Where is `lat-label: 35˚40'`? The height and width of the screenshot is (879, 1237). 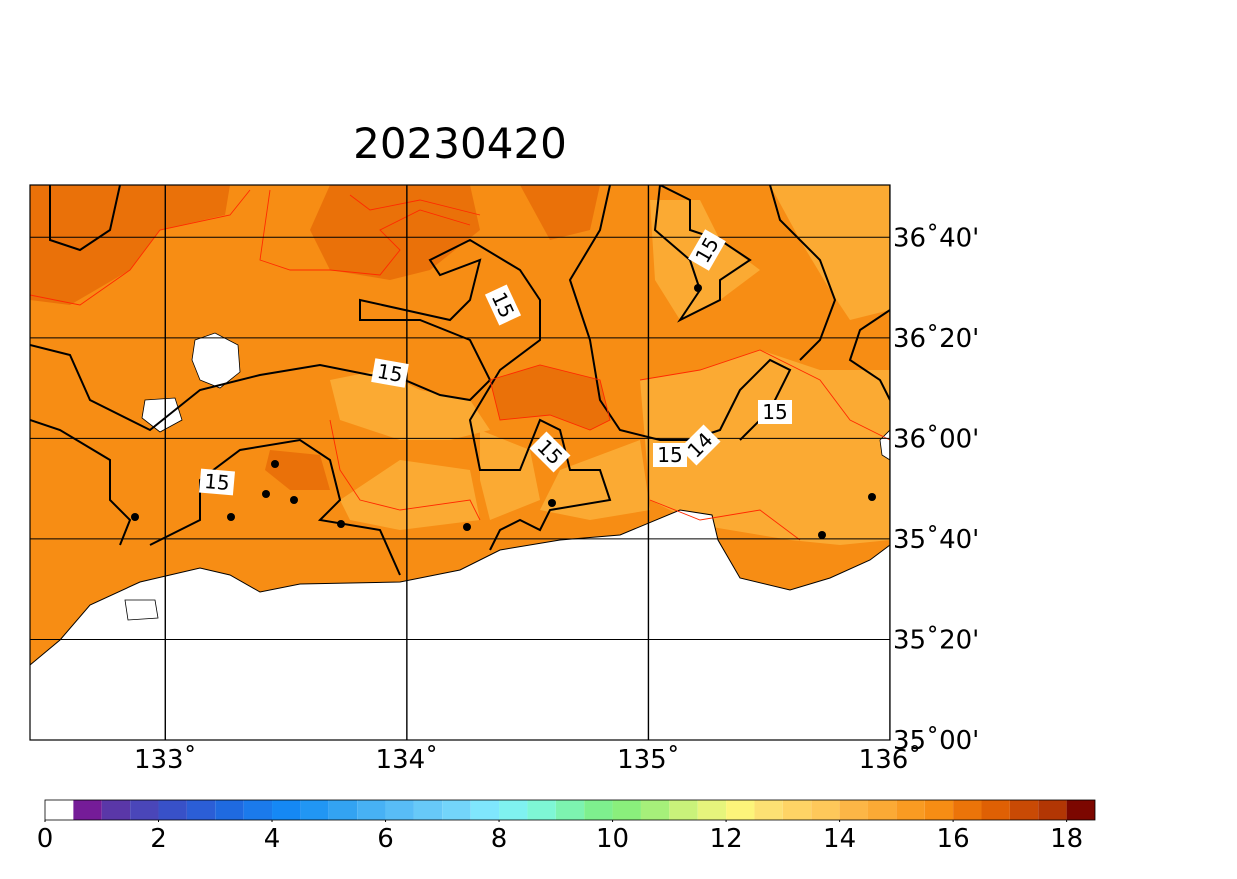
lat-label: 35˚40' is located at coordinates (936, 540).